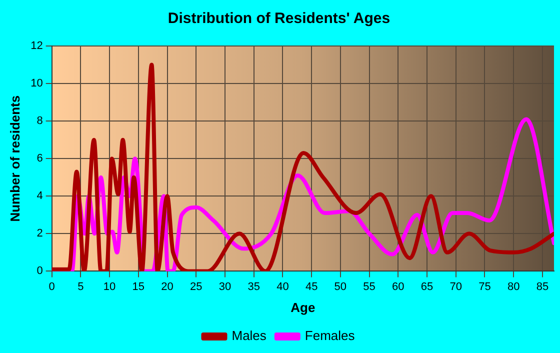  What do you see at coordinates (36, 46) in the screenshot?
I see `y-tick-label: 12` at bounding box center [36, 46].